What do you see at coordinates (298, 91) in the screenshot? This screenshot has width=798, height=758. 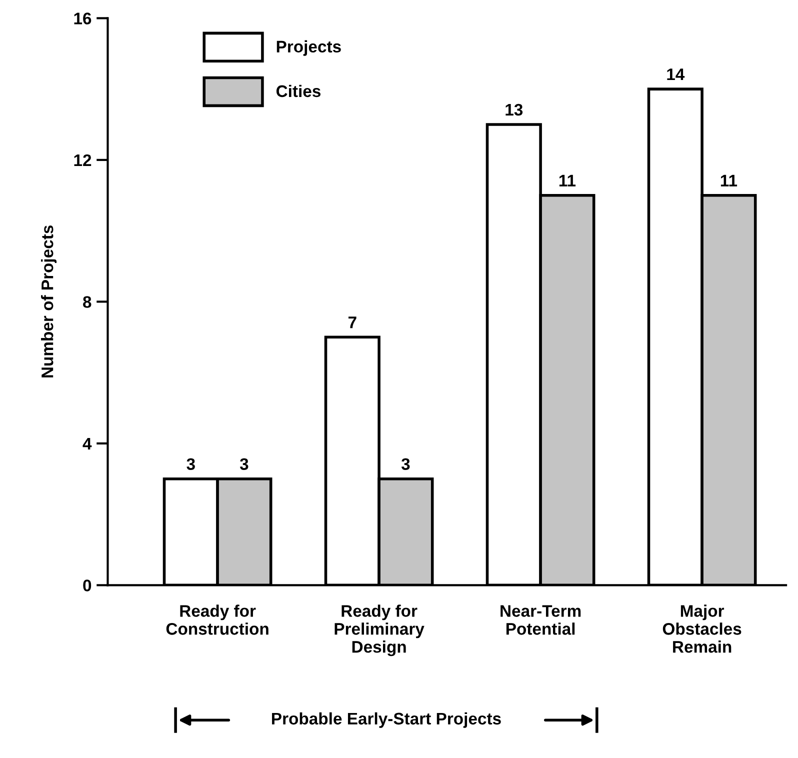 I see `legend-label: Cities` at bounding box center [298, 91].